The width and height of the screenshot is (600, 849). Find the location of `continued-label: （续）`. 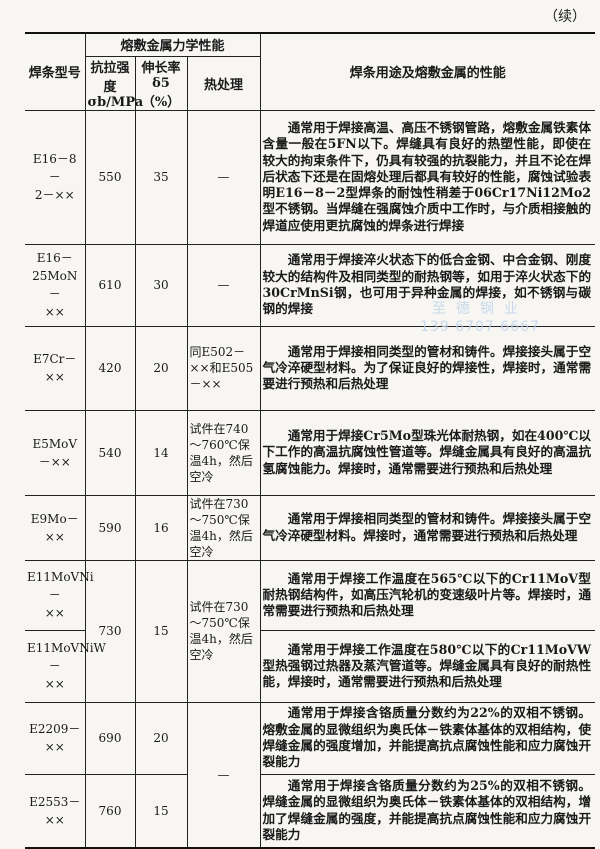

continued-label: （续） is located at coordinates (565, 17).